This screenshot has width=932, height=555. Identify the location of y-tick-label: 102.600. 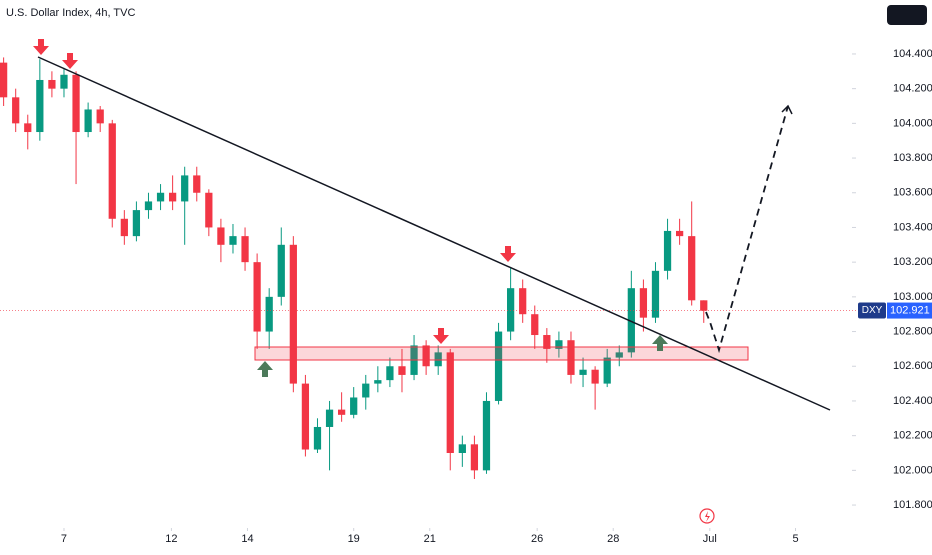
(912, 366).